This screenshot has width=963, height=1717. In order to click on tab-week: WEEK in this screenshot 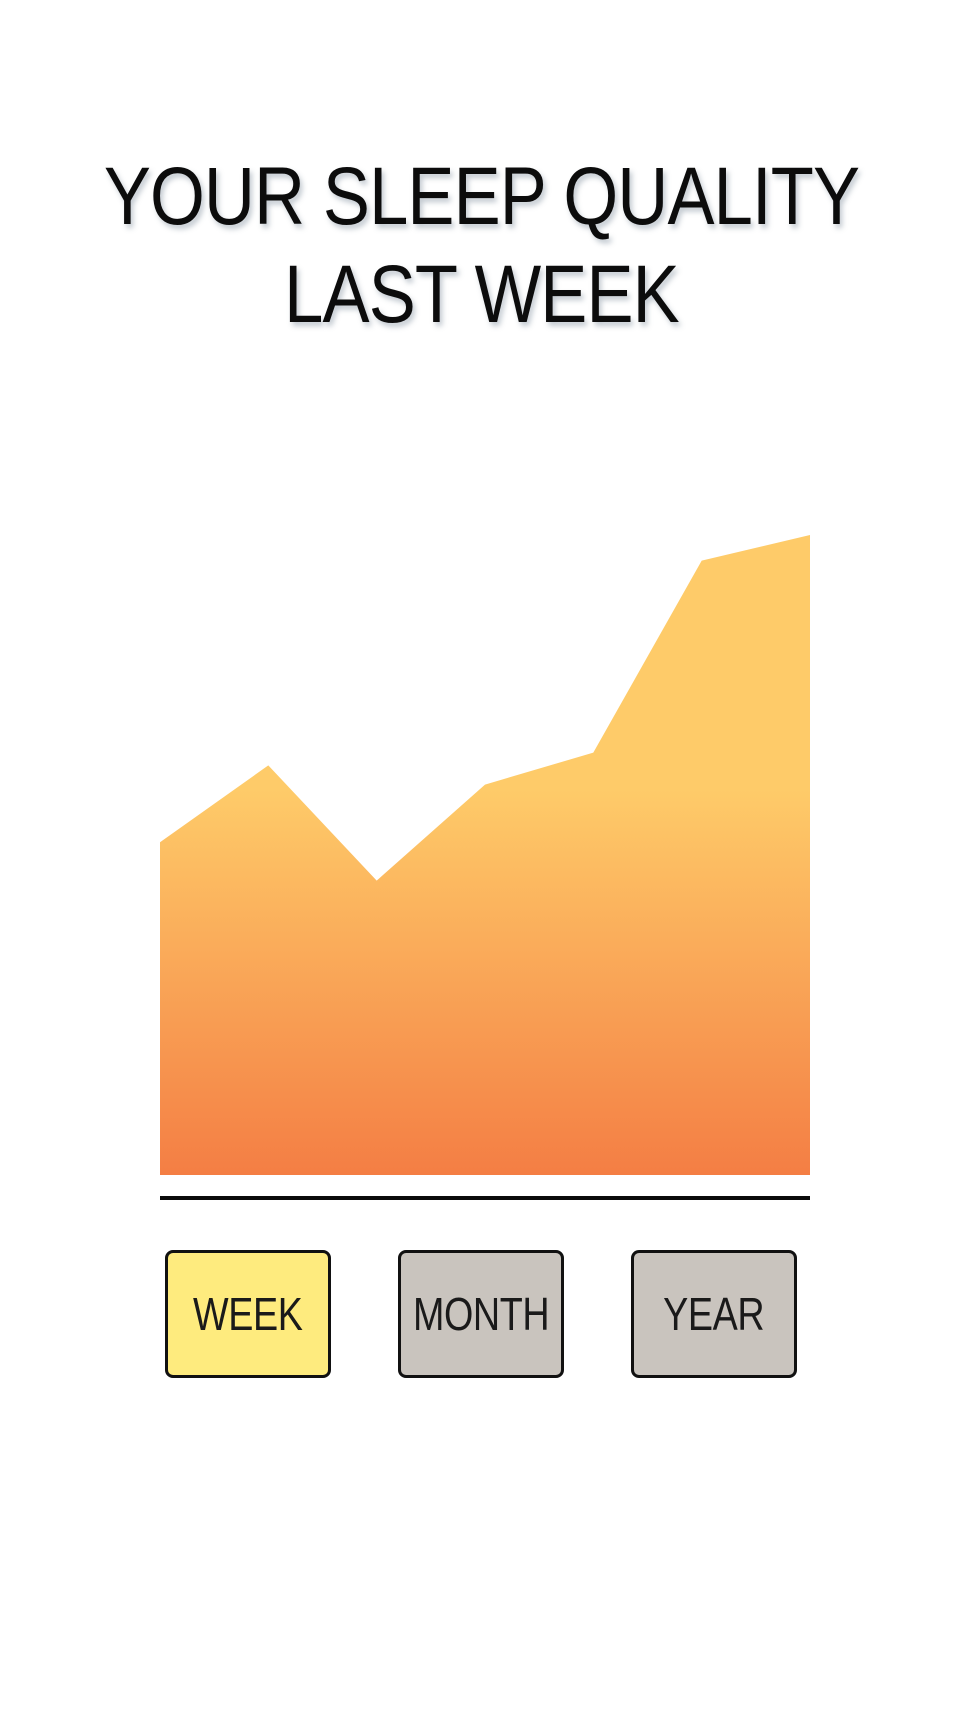, I will do `click(248, 1314)`.